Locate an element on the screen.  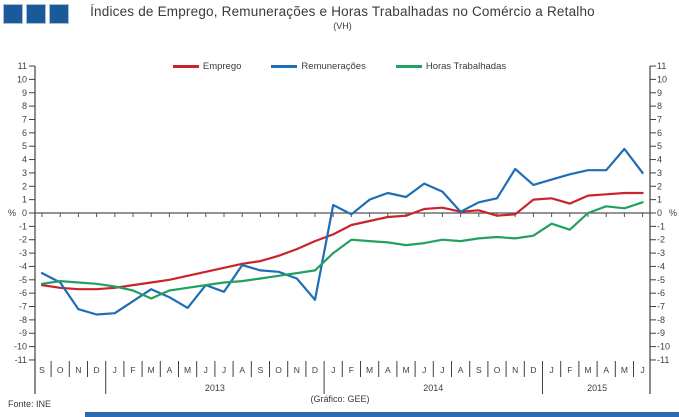
y-tick-label-right: -5 is located at coordinates (661, 280).